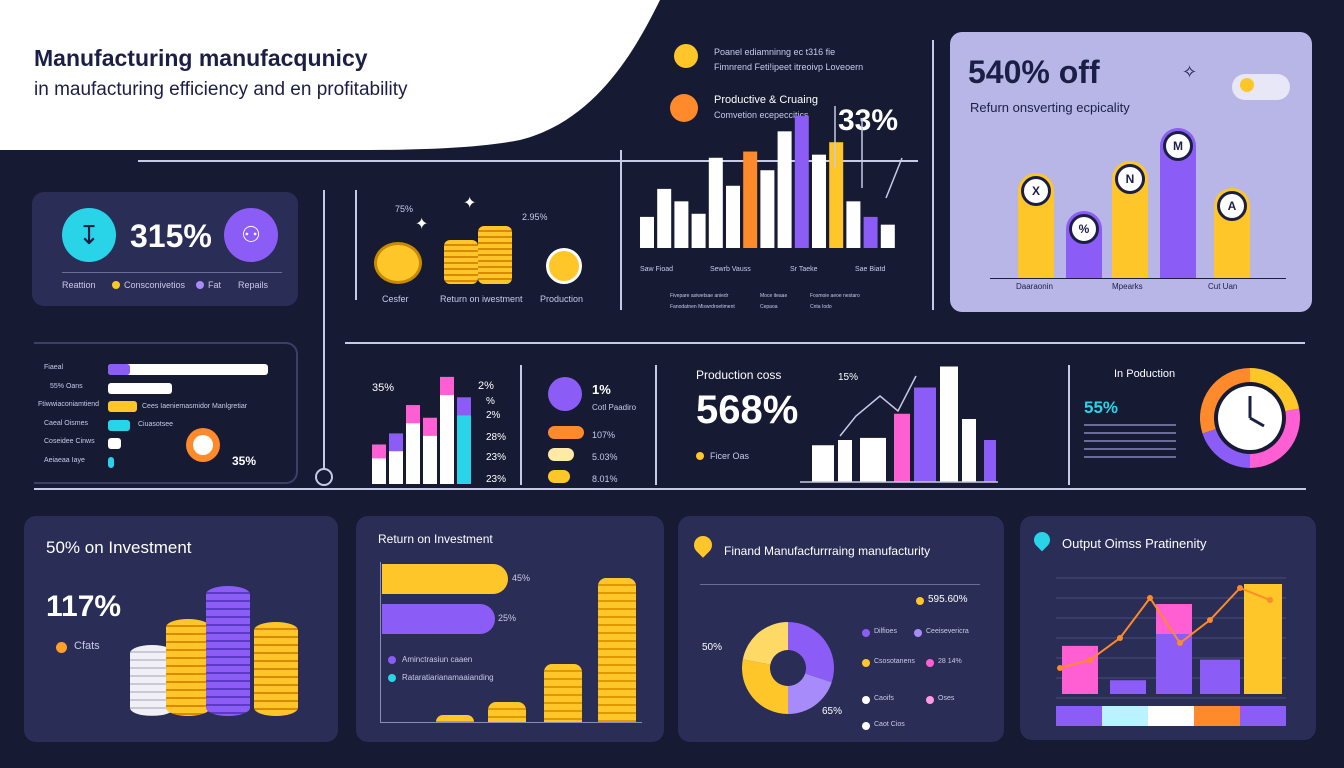  I want to click on mid-stacked-chart, so click(421, 430).